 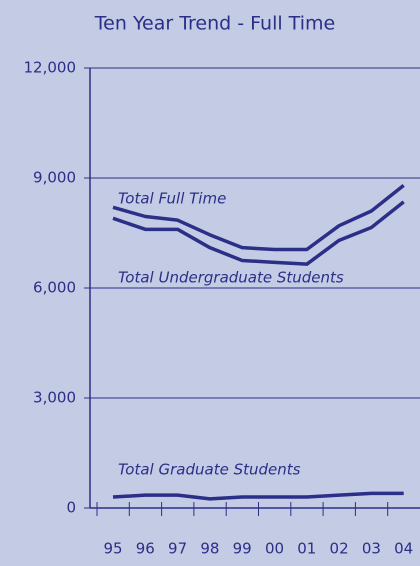 What do you see at coordinates (371, 549) in the screenshot?
I see `x-tick-label: 03` at bounding box center [371, 549].